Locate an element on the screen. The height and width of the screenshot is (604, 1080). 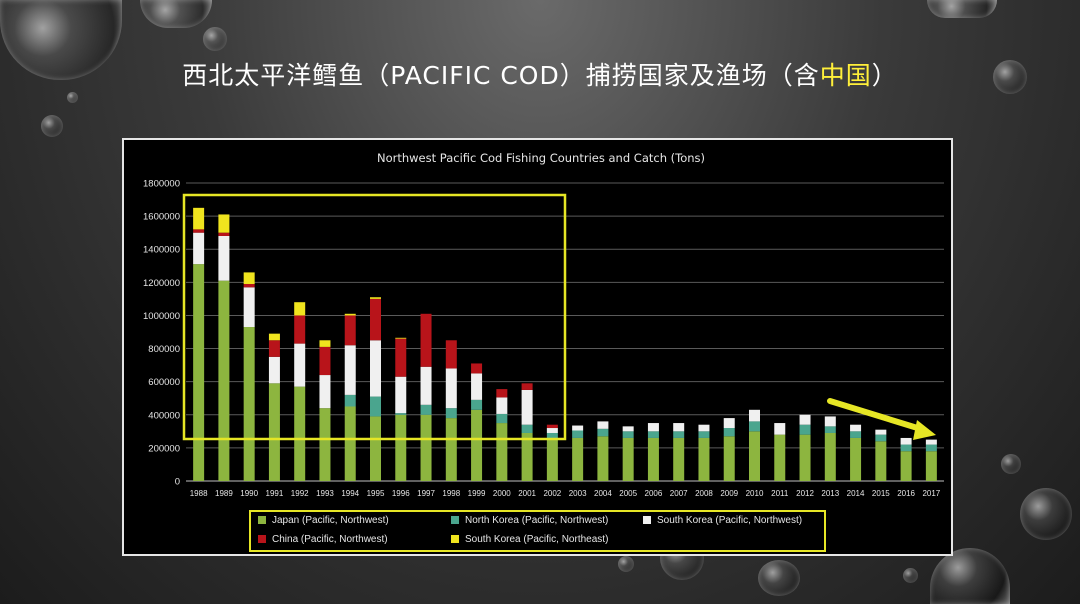
x-tick-label: 2007 is located at coordinates (679, 493).